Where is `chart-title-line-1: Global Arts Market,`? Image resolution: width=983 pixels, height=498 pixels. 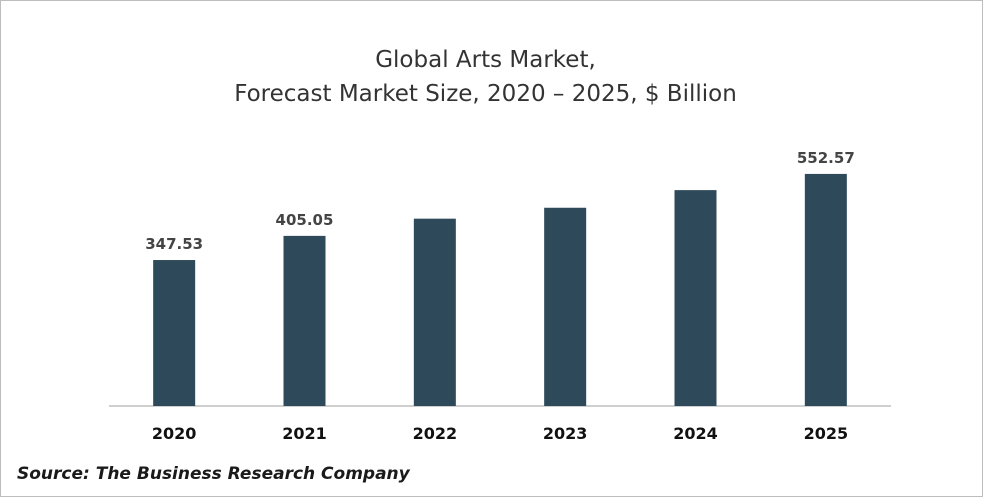
chart-title-line-1: Global Arts Market, is located at coordinates (485, 60).